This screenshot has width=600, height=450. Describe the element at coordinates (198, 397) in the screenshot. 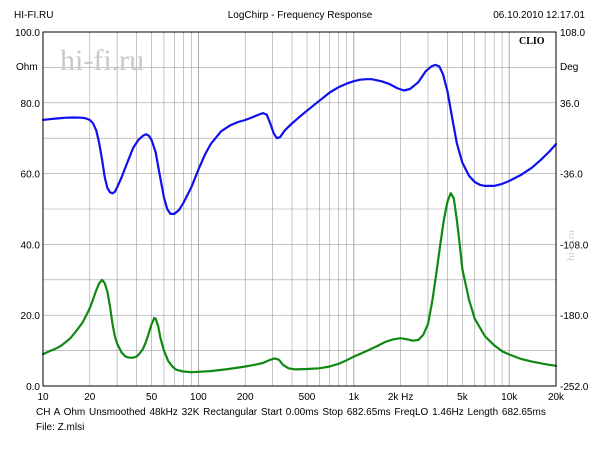

I see `x-tick-label: 100` at that location.